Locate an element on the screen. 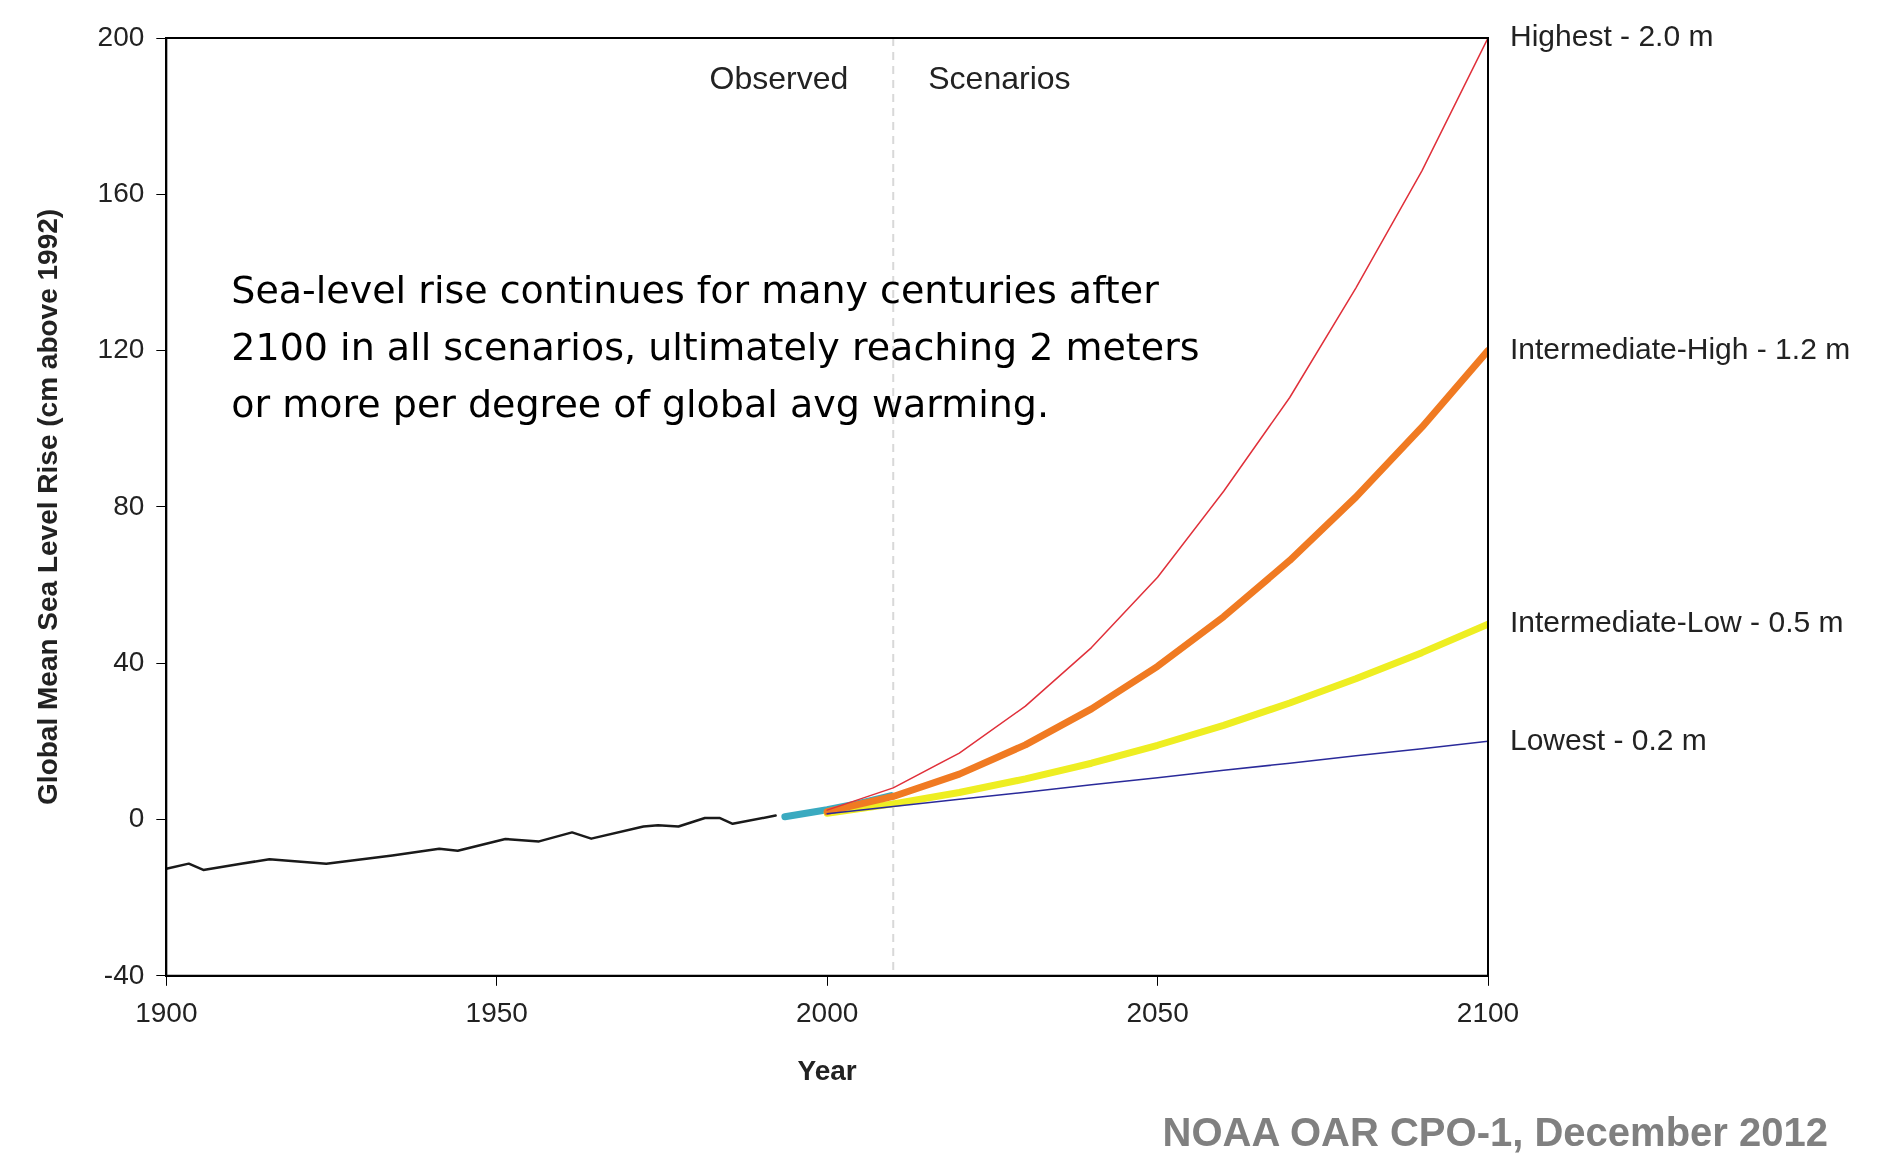 This screenshot has height=1175, width=1900. x-tick-label: 1900 is located at coordinates (166, 1013).